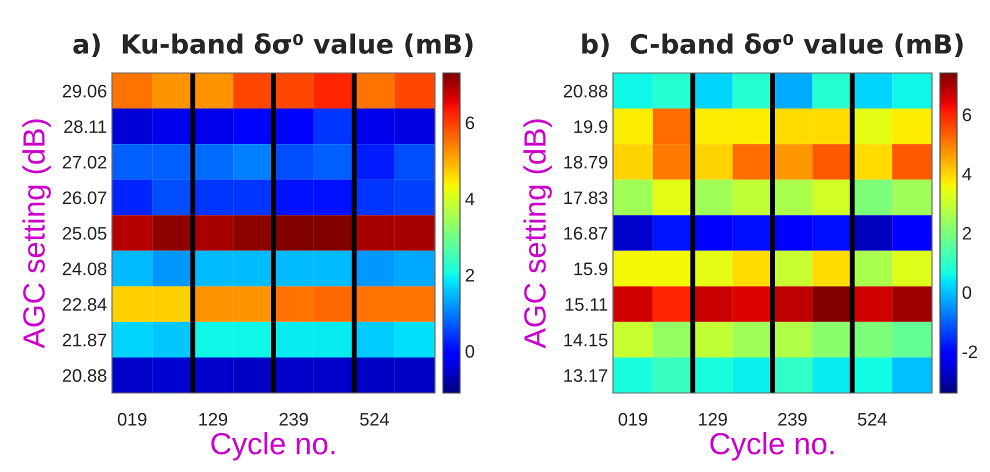 This screenshot has width=990, height=472. Describe the element at coordinates (591, 269) in the screenshot. I see `y-tick-label: 15.9` at that location.